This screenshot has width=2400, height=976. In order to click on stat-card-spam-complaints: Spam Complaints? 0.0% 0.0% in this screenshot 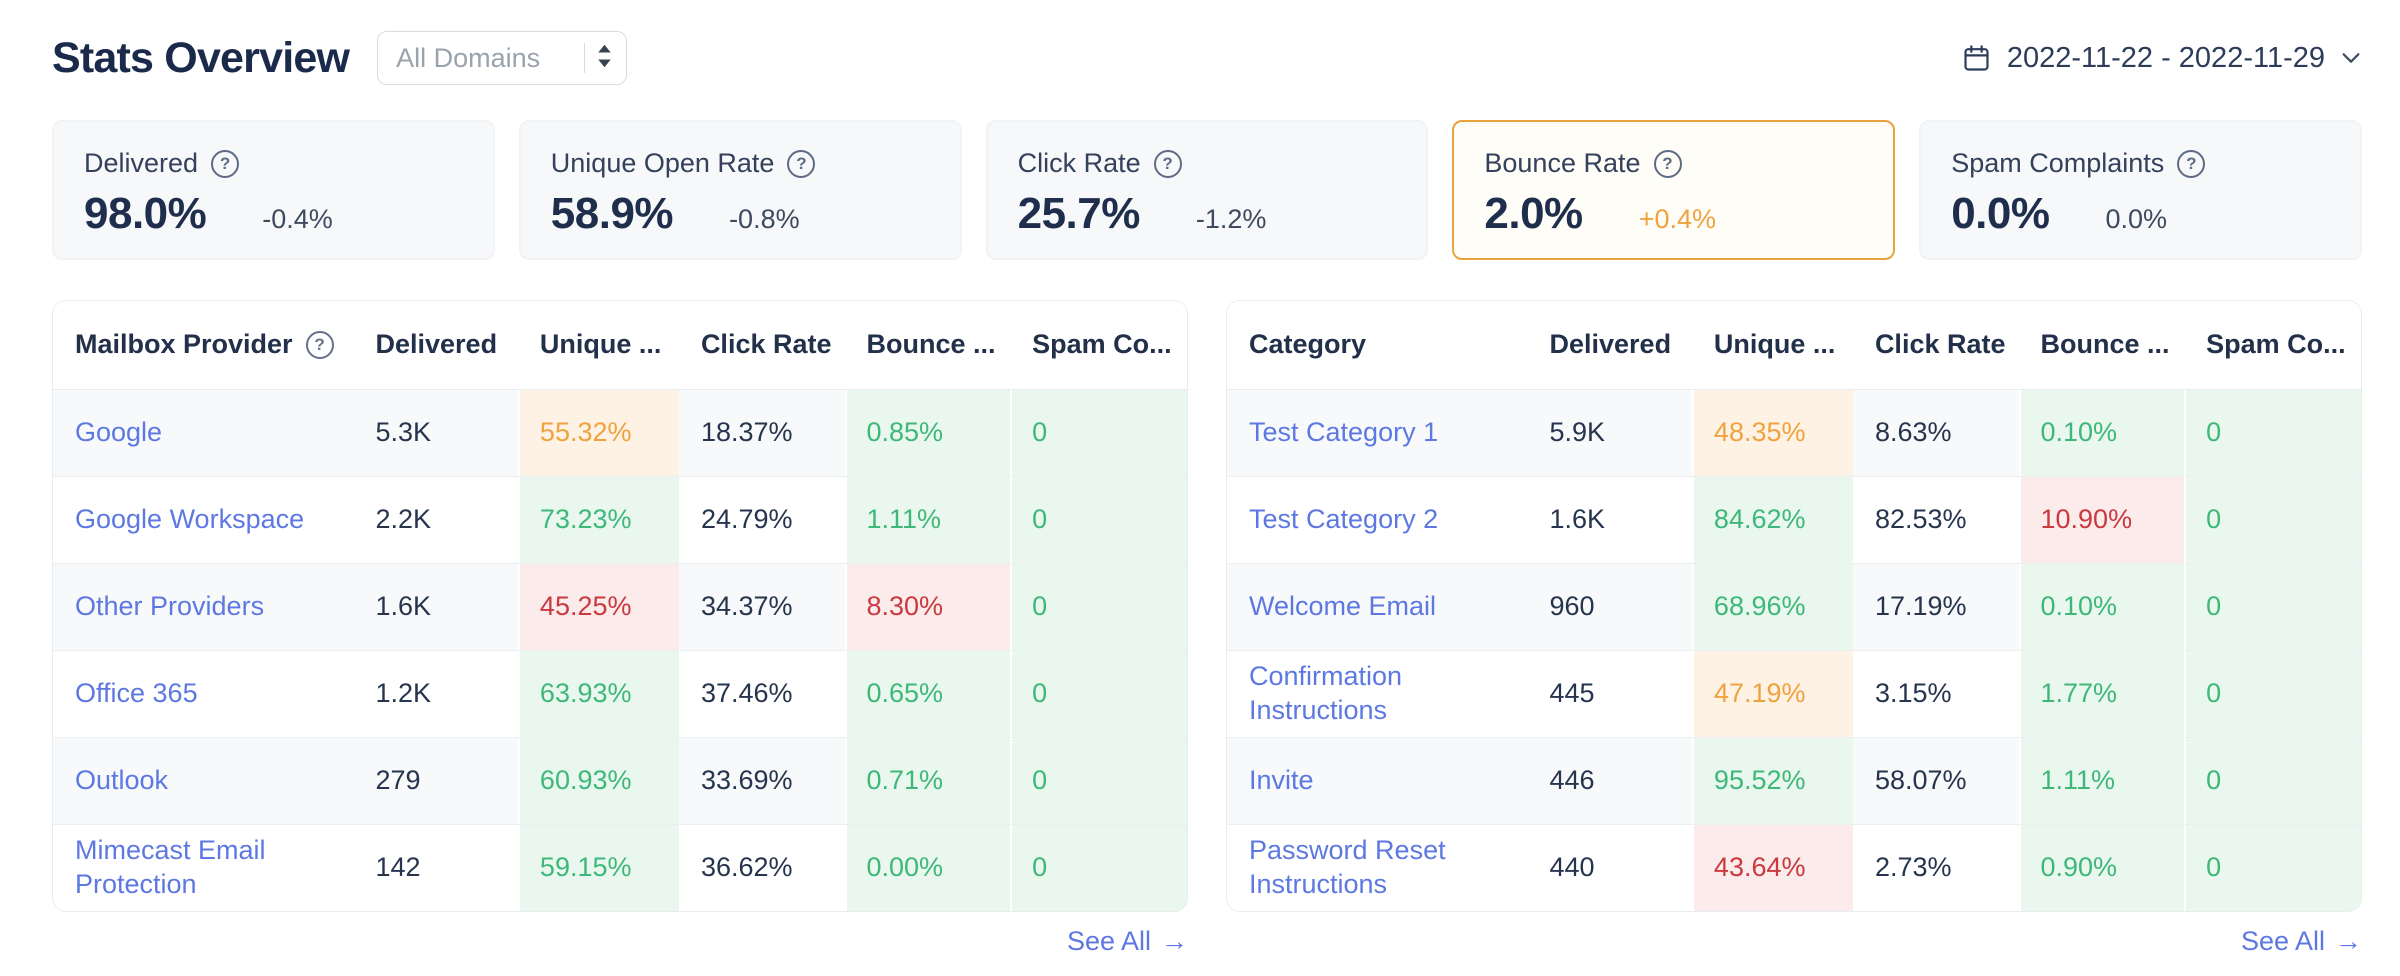, I will do `click(2140, 190)`.